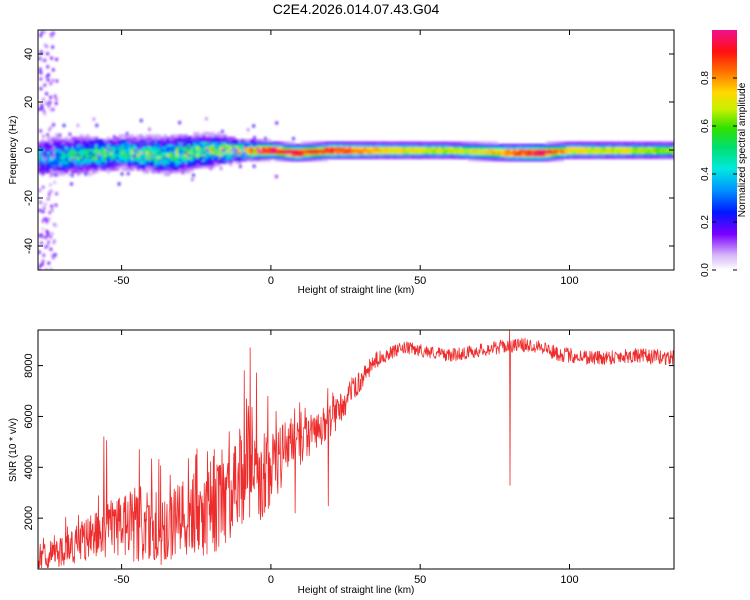 This screenshot has width=750, height=600. Describe the element at coordinates (356, 290) in the screenshot. I see `spectrogram-x-axis-title: Height of straight line (km)` at that location.